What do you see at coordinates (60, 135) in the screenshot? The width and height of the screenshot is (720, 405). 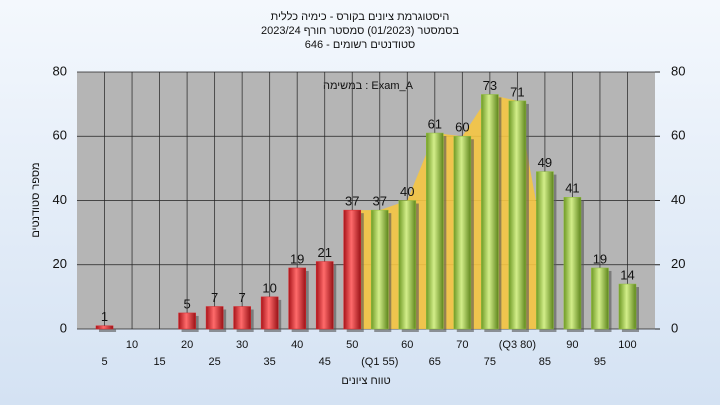 I see `y-tick-label: 60` at bounding box center [60, 135].